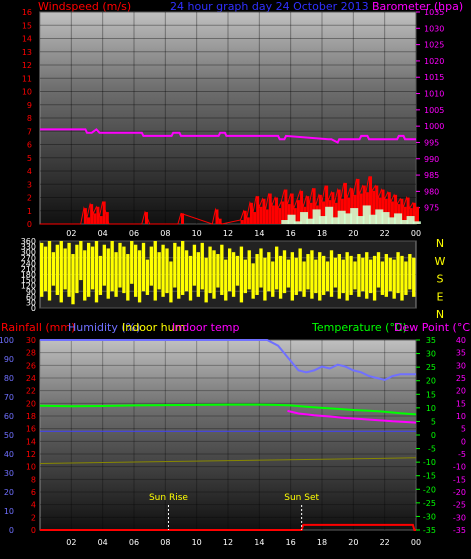 This screenshot has height=559, width=471. I want to click on time-tick-label: 20, so click(353, 542).